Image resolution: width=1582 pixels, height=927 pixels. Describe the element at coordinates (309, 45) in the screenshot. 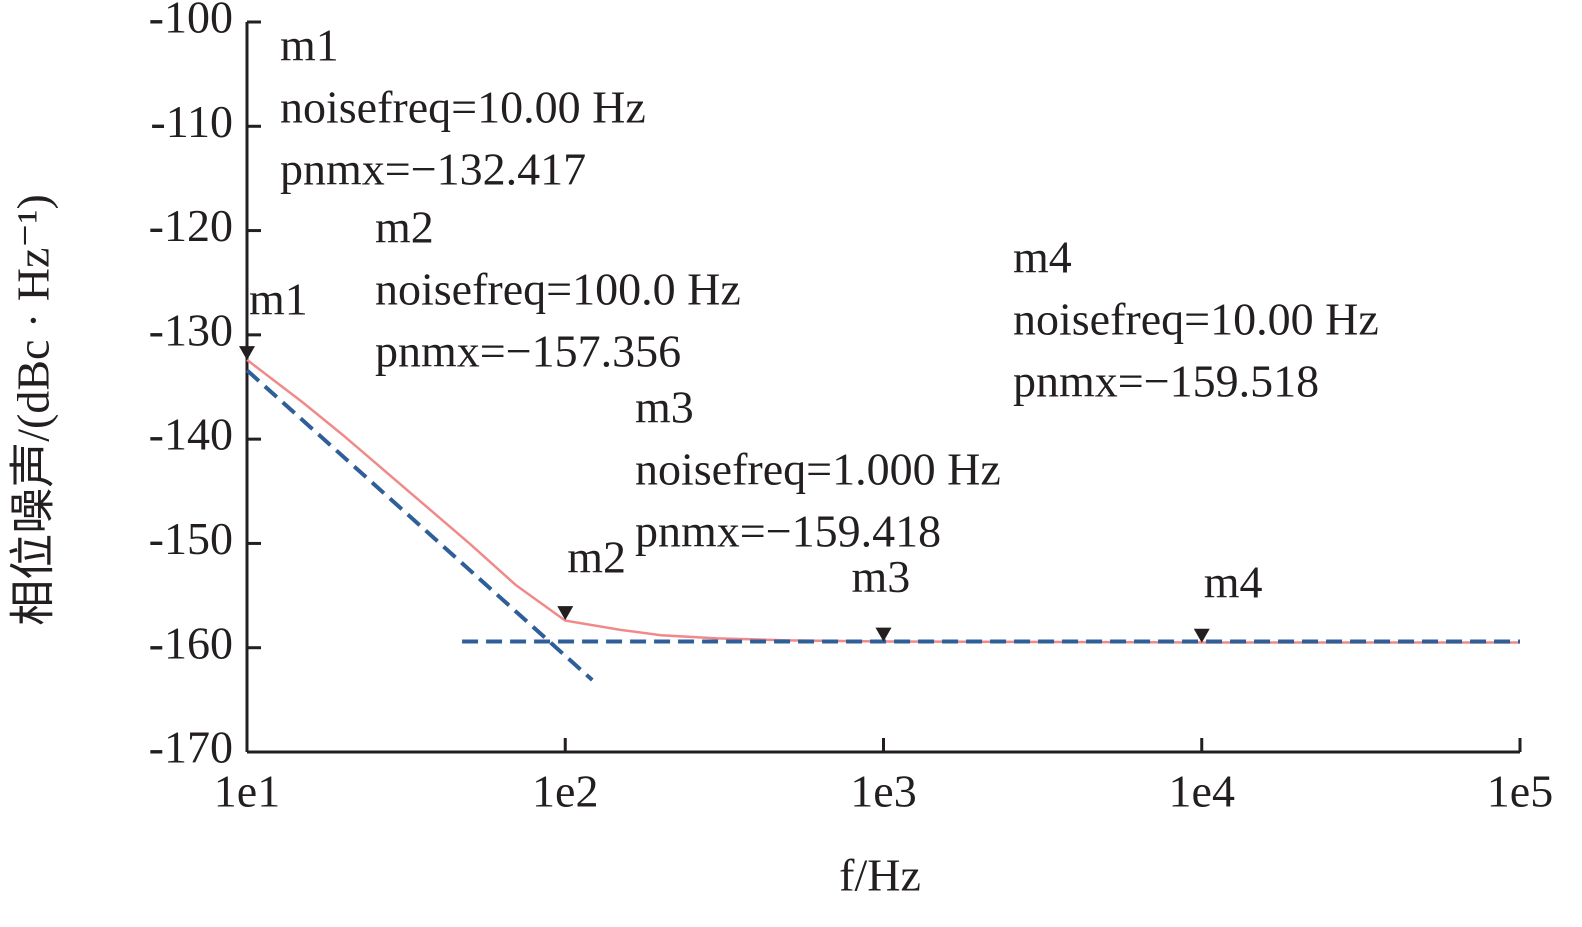

I see `annotation: m1` at that location.